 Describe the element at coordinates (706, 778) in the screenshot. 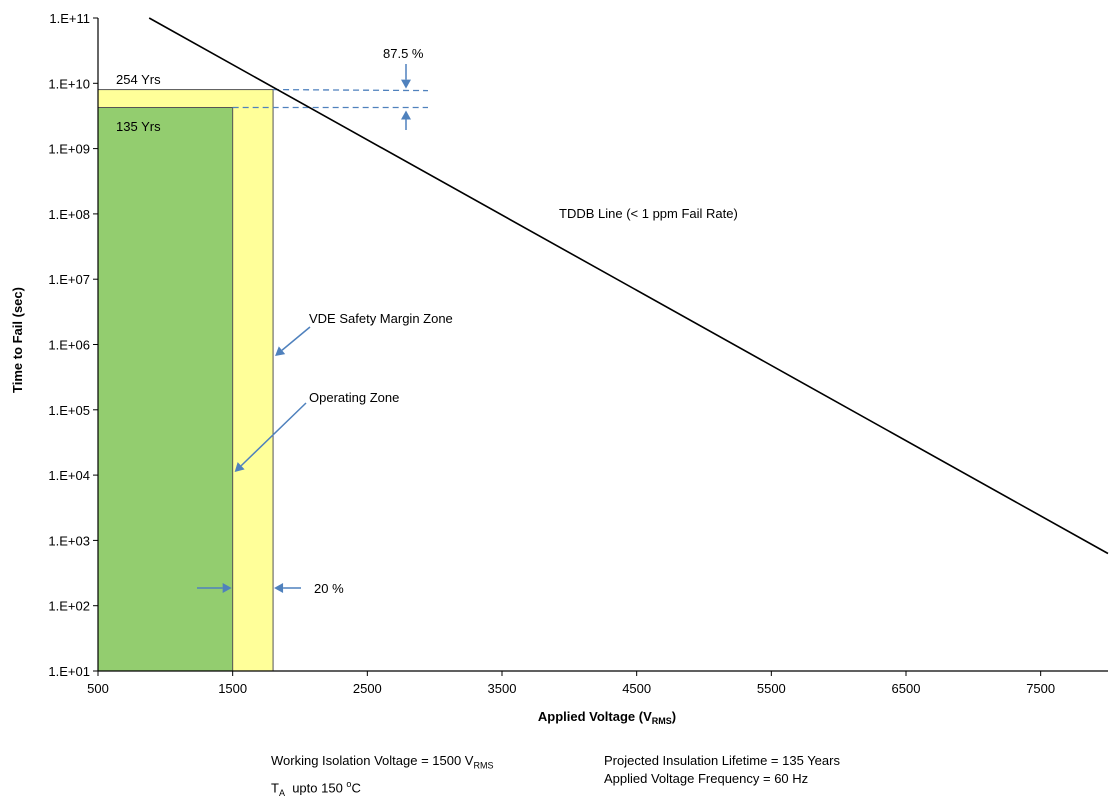

I see `frequency-text: Applied Voltage Frequency = 60 Hz` at that location.